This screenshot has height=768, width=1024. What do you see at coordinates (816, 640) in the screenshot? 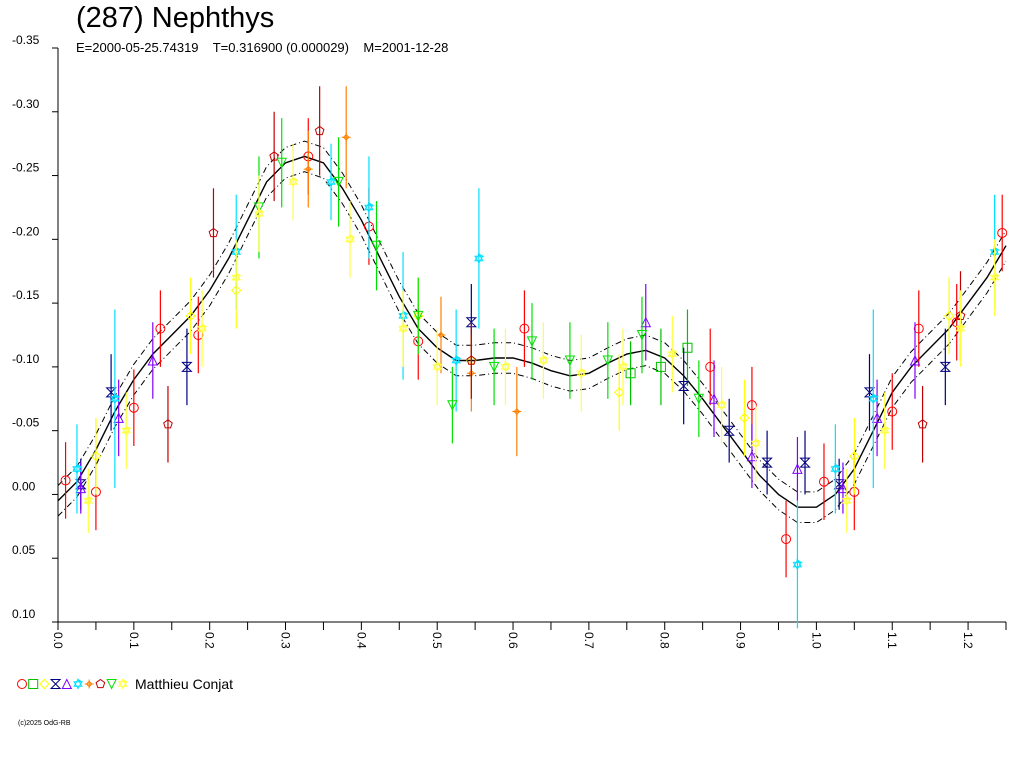
I see `x-tick-label: 1.0` at bounding box center [816, 640].